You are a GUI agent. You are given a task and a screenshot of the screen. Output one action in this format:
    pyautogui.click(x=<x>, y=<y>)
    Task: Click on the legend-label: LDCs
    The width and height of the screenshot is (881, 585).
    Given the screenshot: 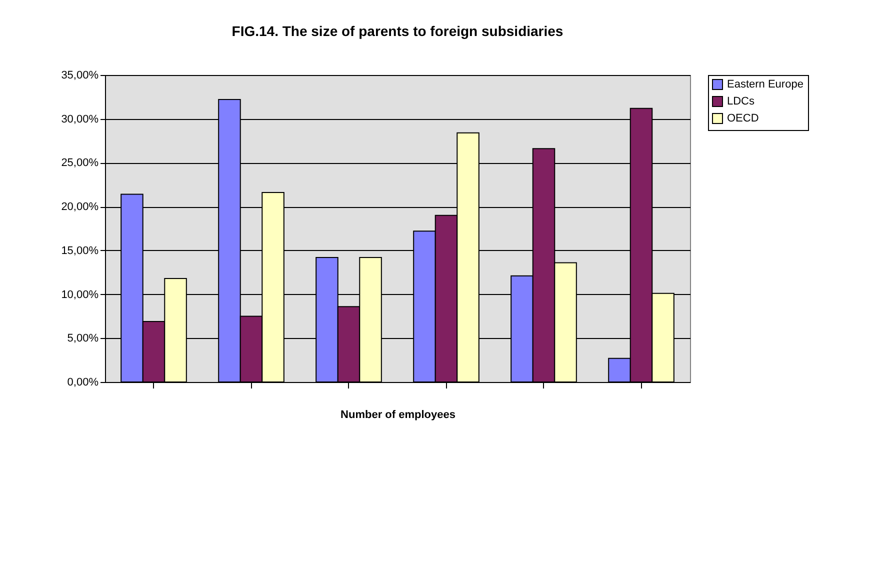 What is the action you would take?
    pyautogui.click(x=741, y=102)
    